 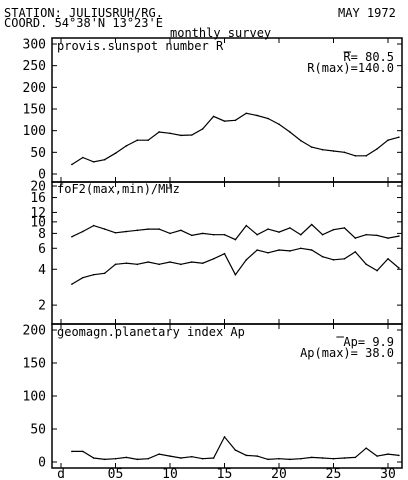 What do you see at coordinates (42, 270) in the screenshot?
I see `y-tick-label: 4` at bounding box center [42, 270].